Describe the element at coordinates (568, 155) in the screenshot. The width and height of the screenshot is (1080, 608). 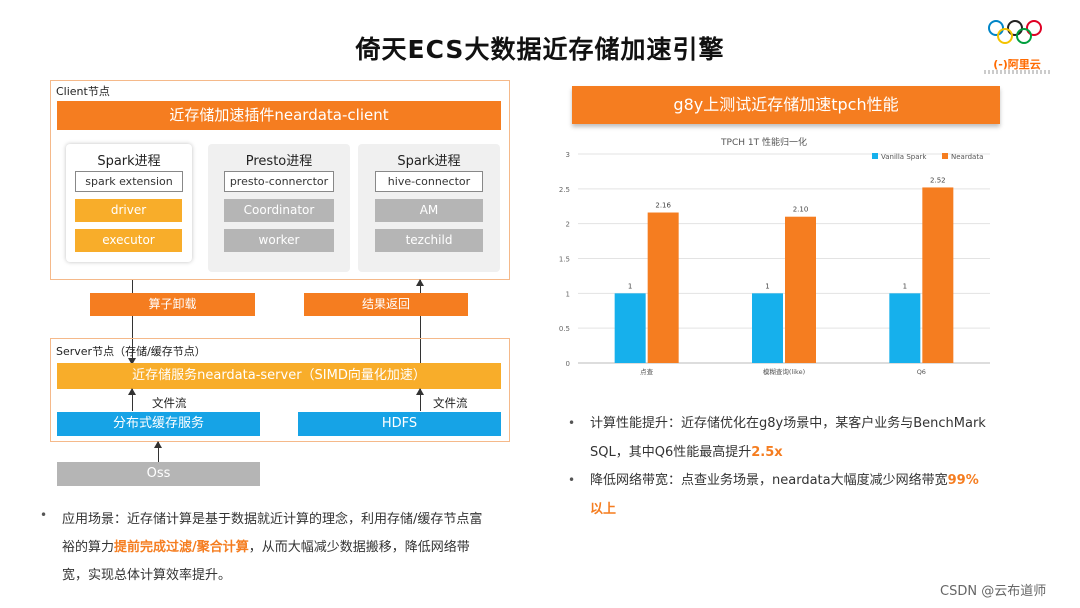
I see `y-tick-label: 3` at that location.